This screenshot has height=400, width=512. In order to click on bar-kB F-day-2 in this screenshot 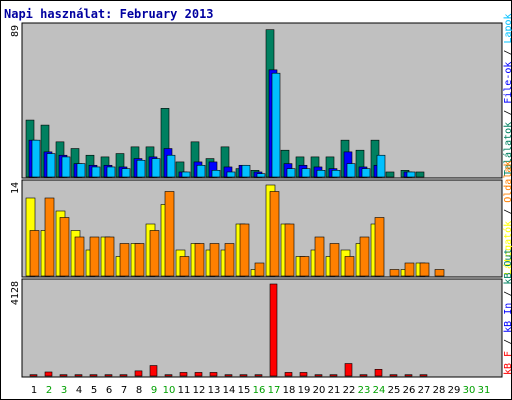, I will do `click(48, 374)`.